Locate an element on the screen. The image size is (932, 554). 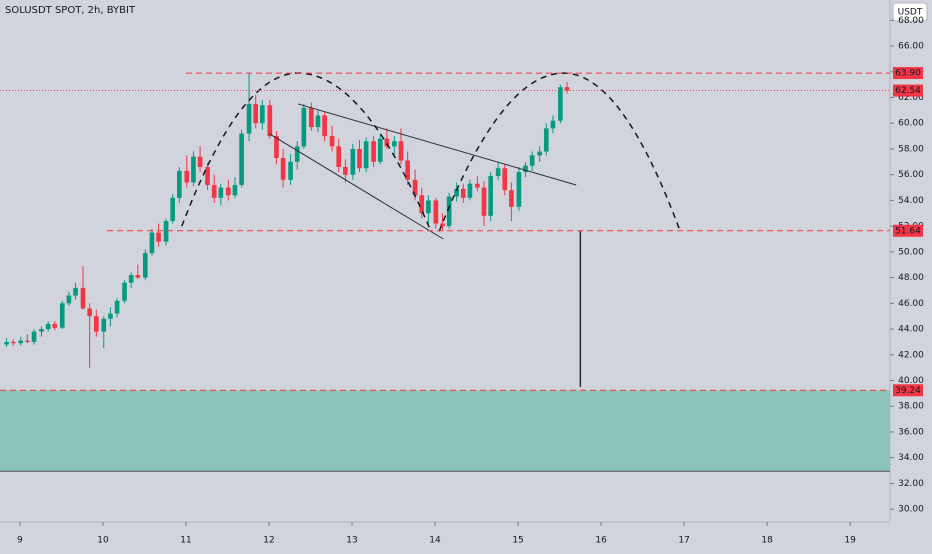
currency-label: USDT is located at coordinates (910, 13).